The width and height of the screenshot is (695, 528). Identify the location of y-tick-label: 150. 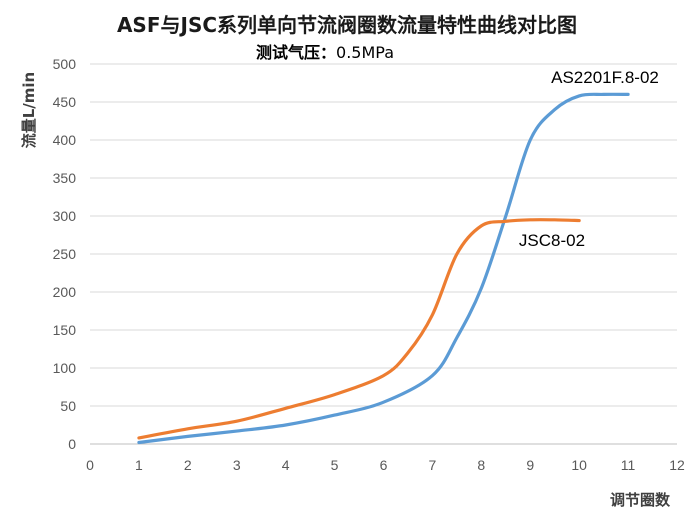
(65, 330).